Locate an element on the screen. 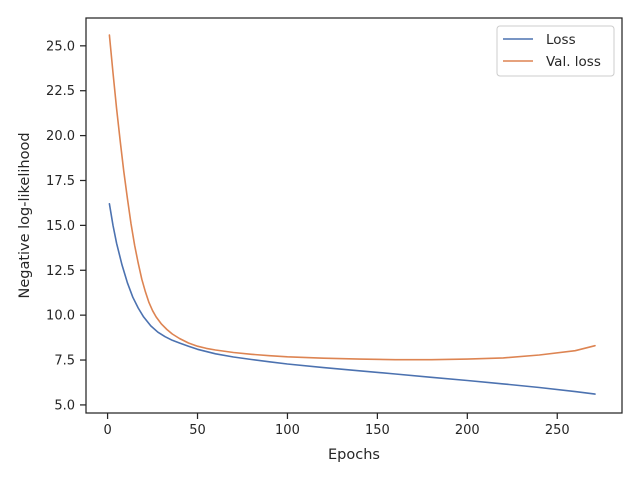  y-tick-label: 22.5 is located at coordinates (60, 91).